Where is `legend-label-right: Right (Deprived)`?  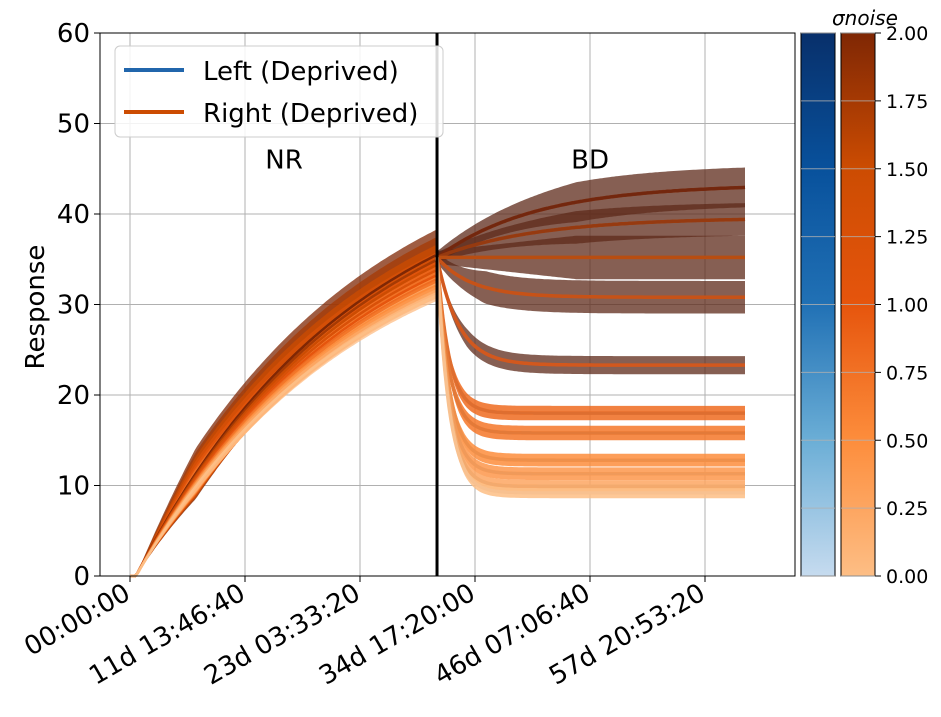
legend-label-right: Right (Deprived) is located at coordinates (310, 114).